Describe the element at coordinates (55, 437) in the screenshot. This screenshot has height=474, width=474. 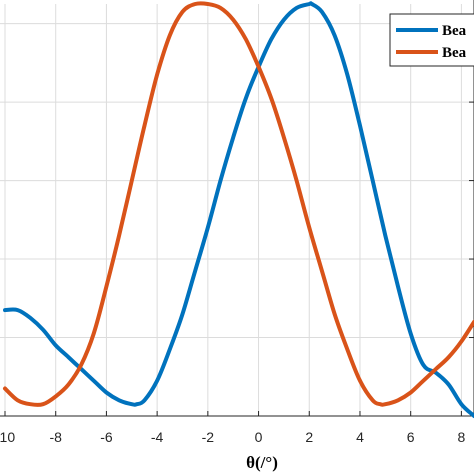
I see `x-tick-label: -8` at that location.